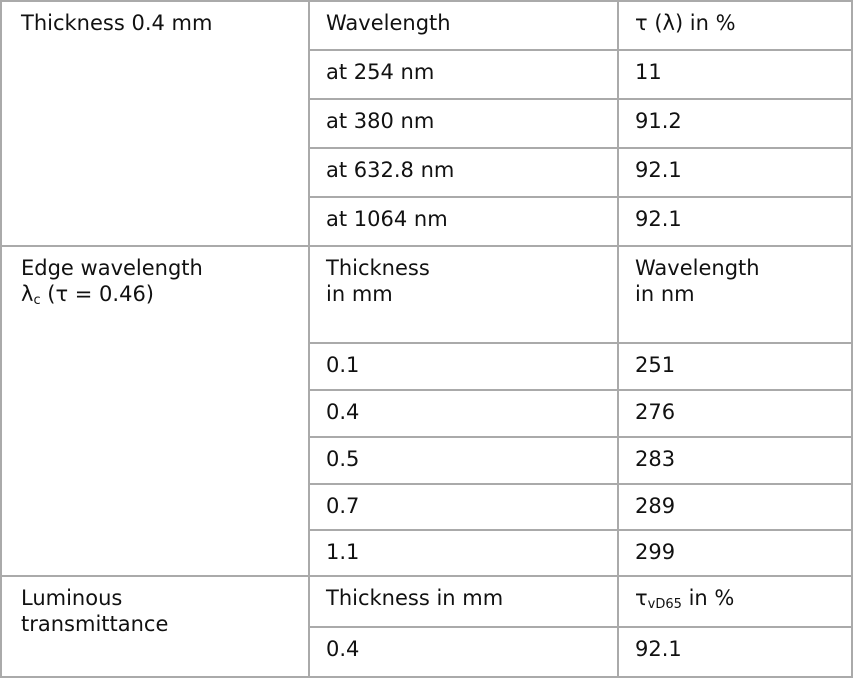 This screenshot has height=679, width=854. Describe the element at coordinates (463, 123) in the screenshot. I see `cell: at 380 nm` at that location.